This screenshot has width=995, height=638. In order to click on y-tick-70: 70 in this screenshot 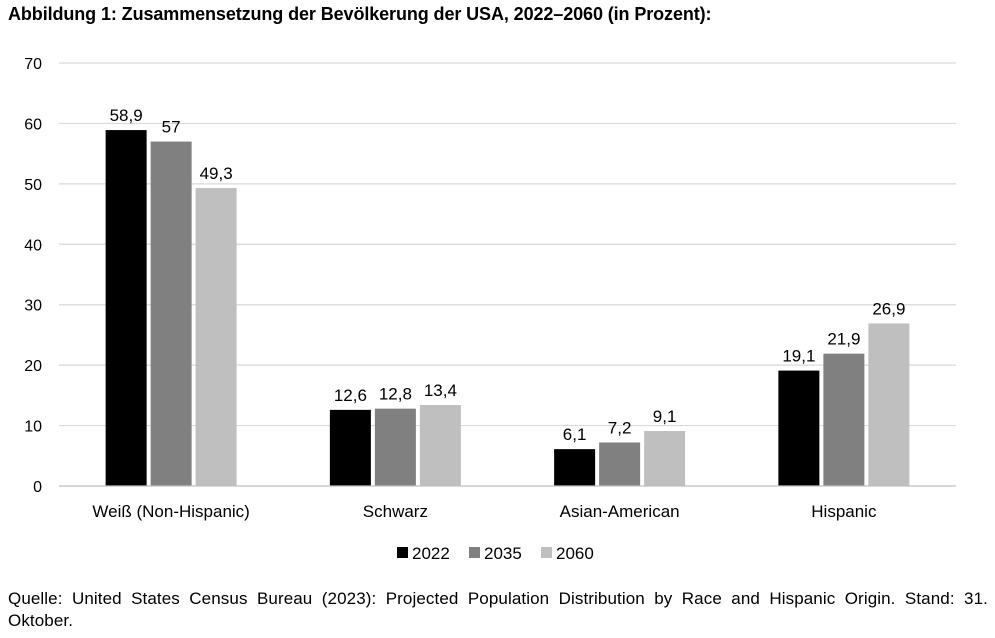, I will do `click(33, 64)`.